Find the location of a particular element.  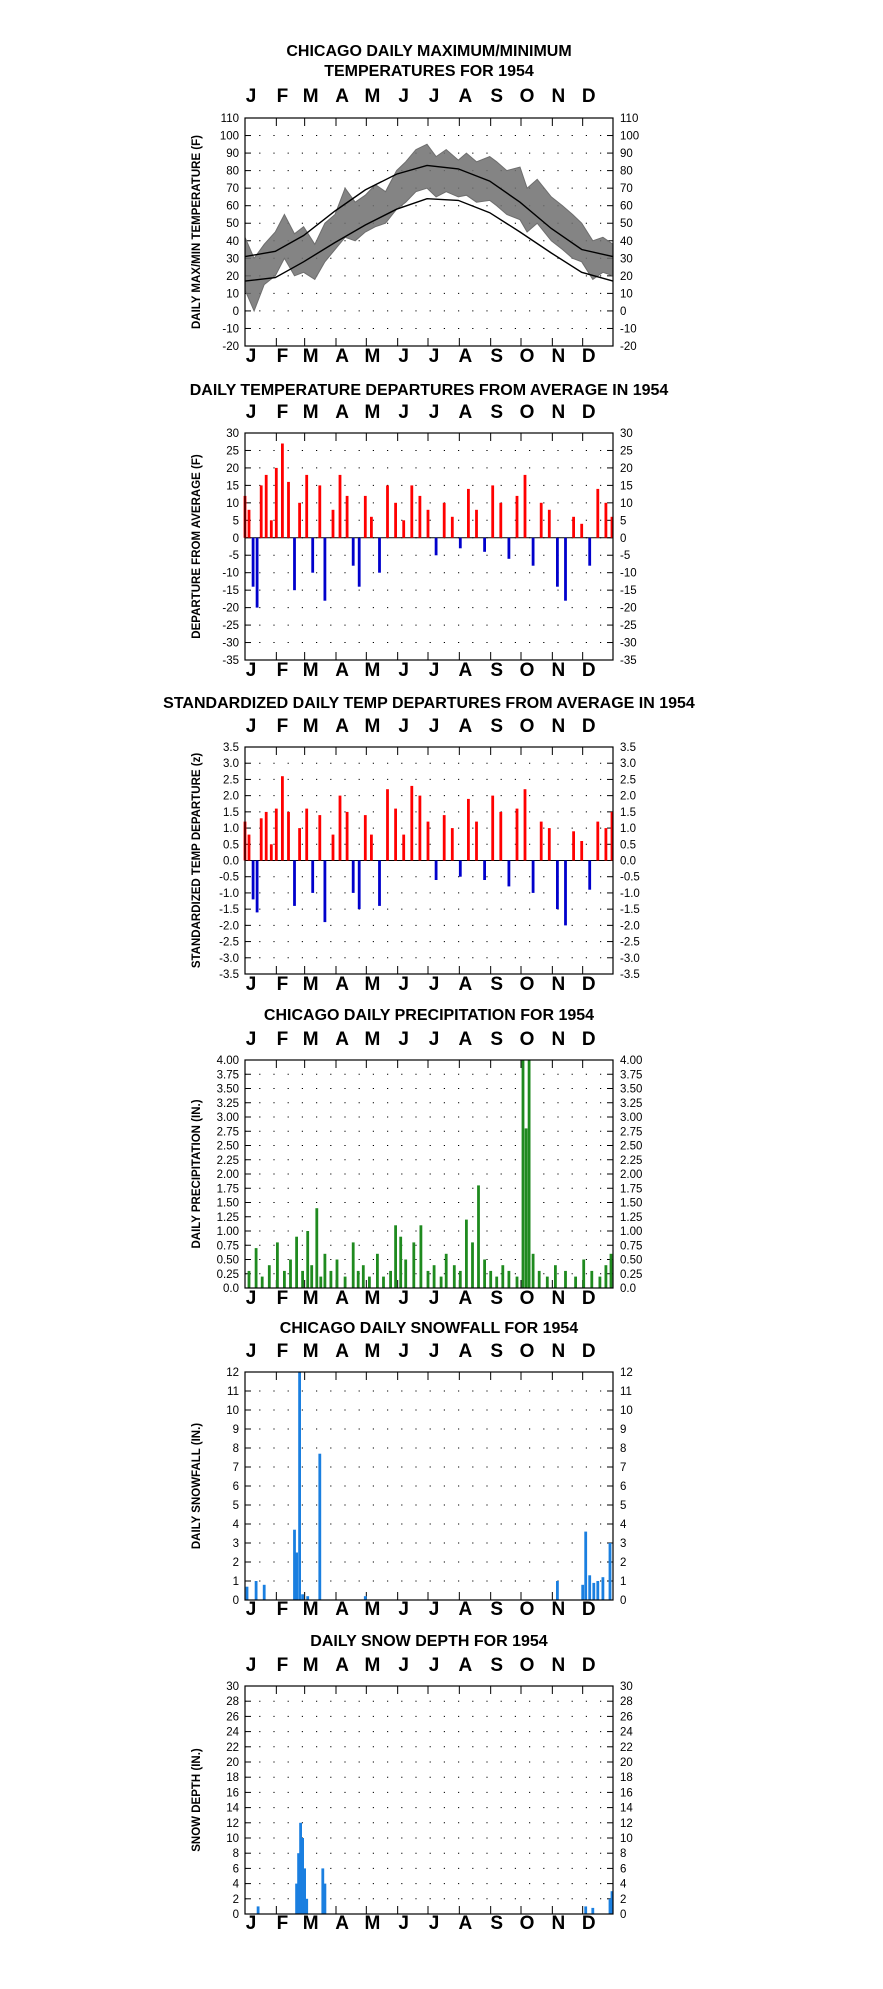

y-tick-label-right: 3.50 is located at coordinates (631, 1090).